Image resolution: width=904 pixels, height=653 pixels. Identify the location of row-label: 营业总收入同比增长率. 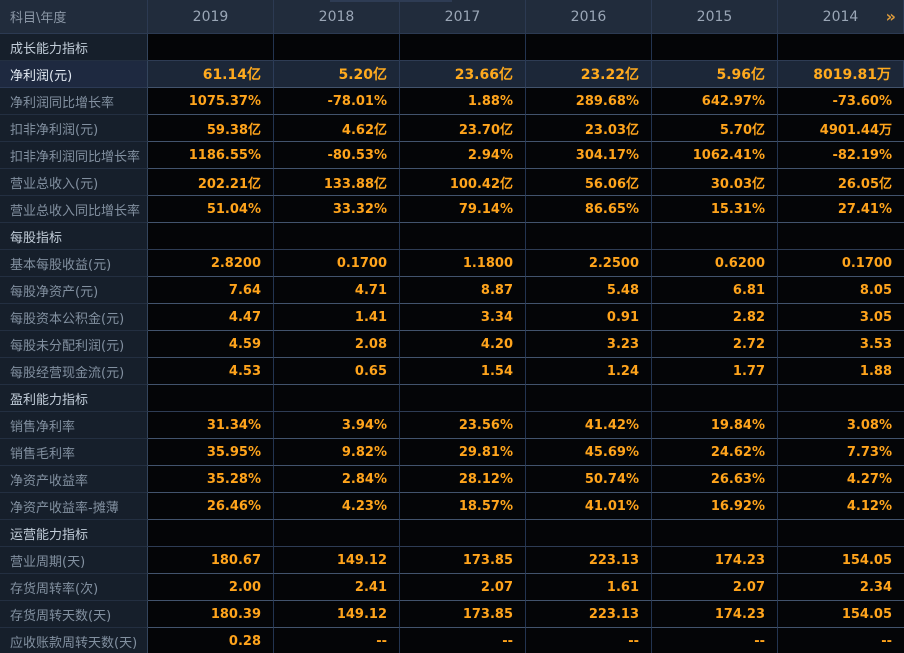
(74, 209).